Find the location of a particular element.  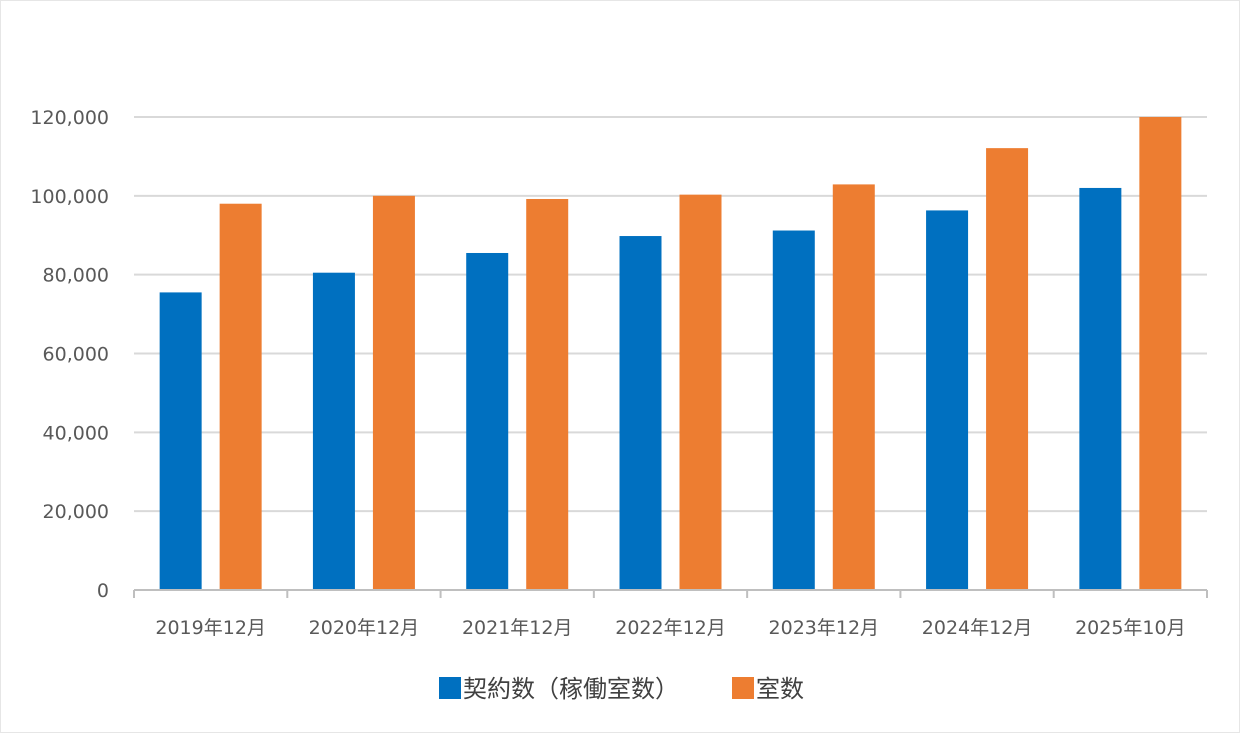

x-tick-label: 2023年12月 is located at coordinates (824, 628).